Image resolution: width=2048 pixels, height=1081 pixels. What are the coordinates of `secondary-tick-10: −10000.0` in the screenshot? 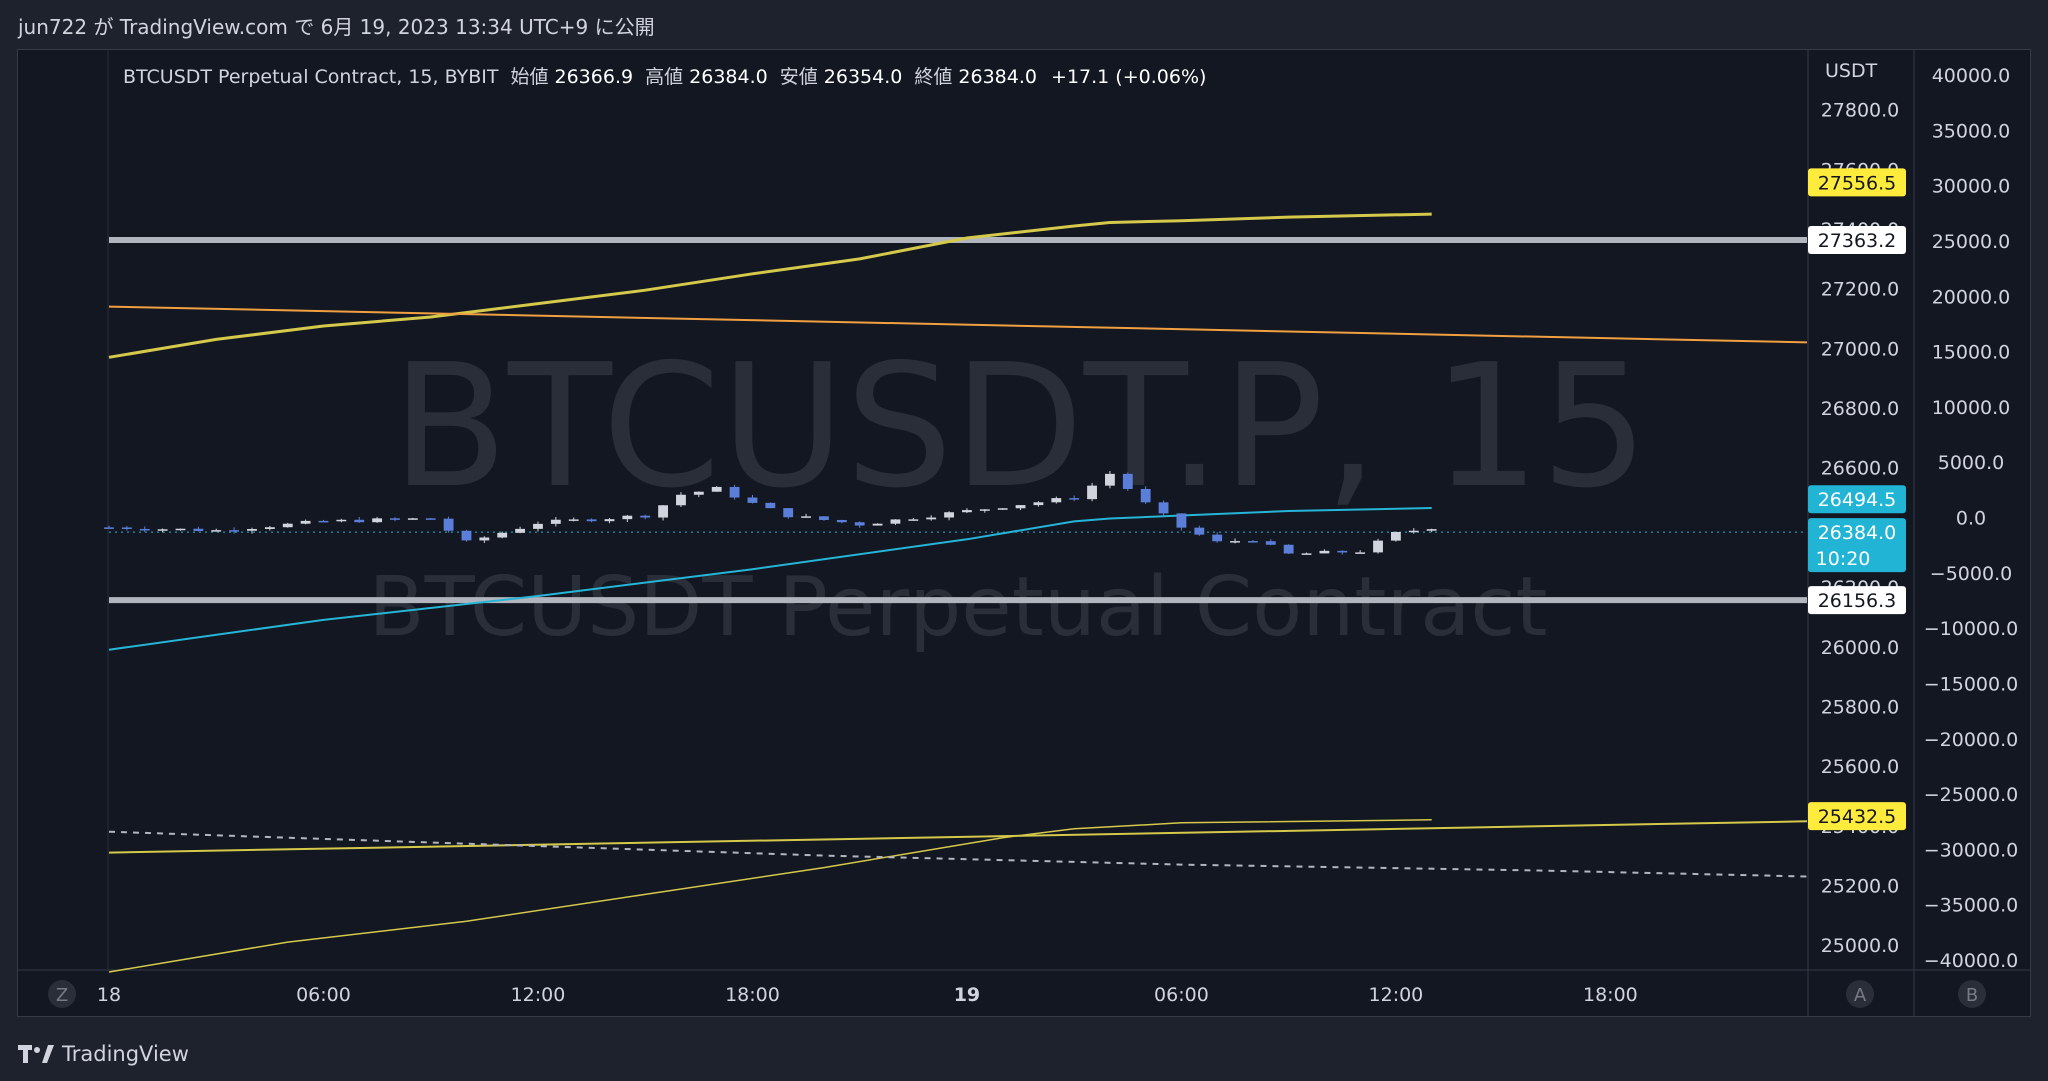 It's located at (1971, 629).